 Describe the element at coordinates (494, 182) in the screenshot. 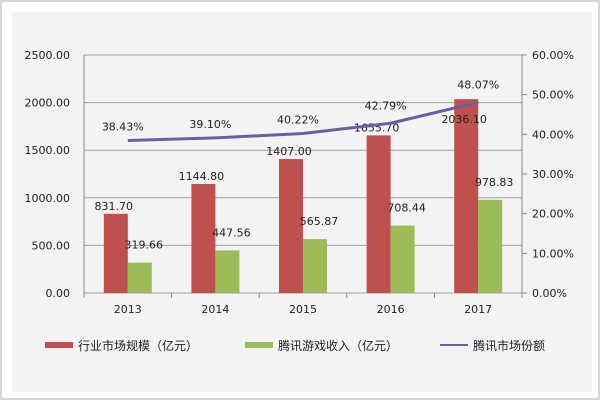

I see `data-label: 978.83` at that location.